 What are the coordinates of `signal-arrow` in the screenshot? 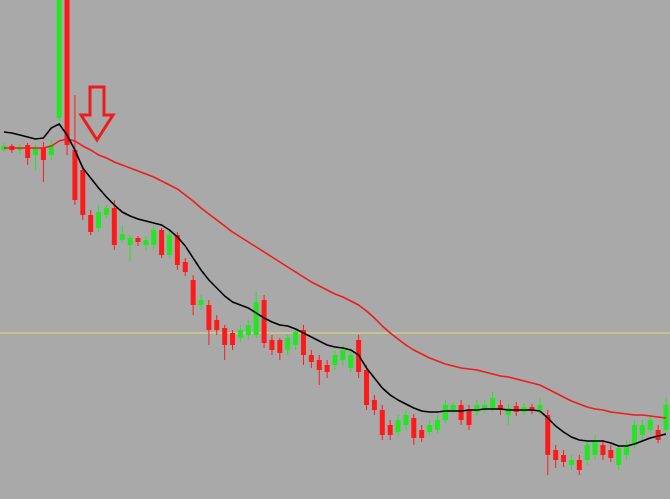 It's located at (97, 114).